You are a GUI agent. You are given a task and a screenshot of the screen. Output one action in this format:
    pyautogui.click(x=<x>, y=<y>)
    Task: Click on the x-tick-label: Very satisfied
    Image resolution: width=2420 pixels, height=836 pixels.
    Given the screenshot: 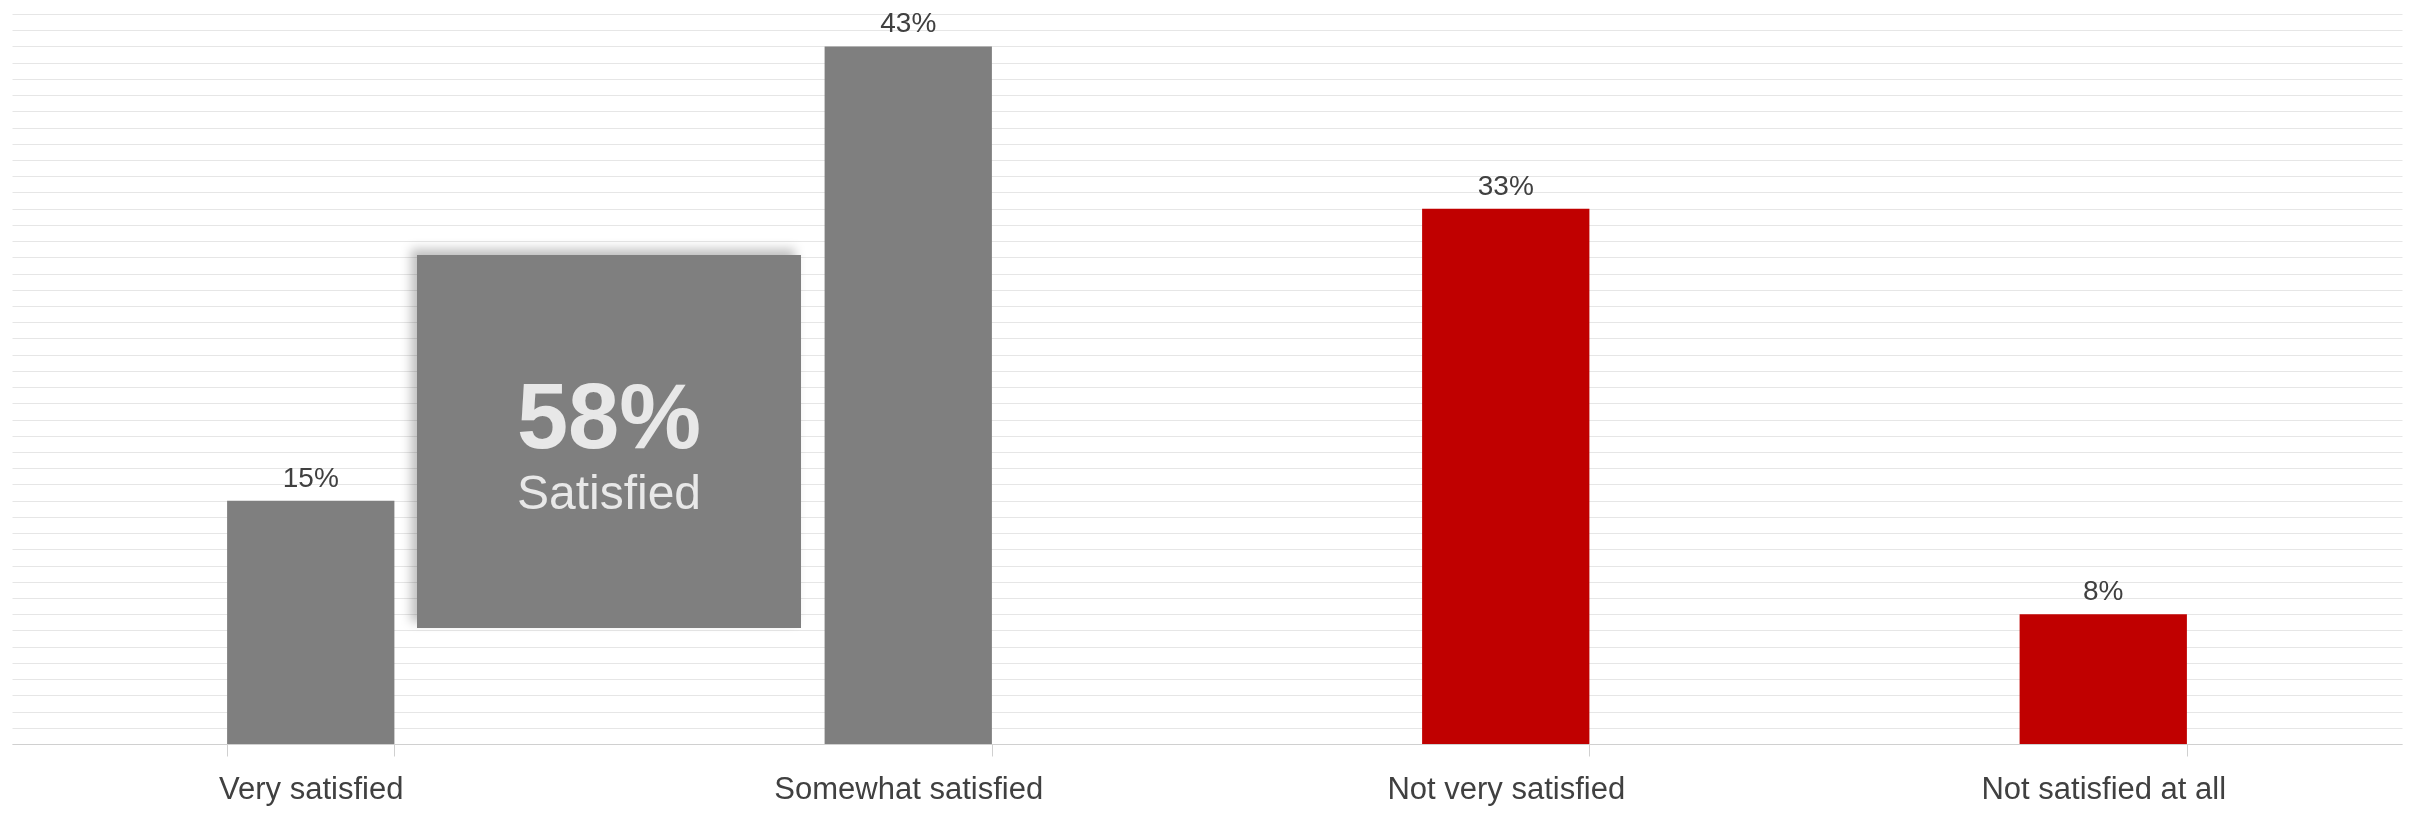 What is the action you would take?
    pyautogui.click(x=311, y=788)
    